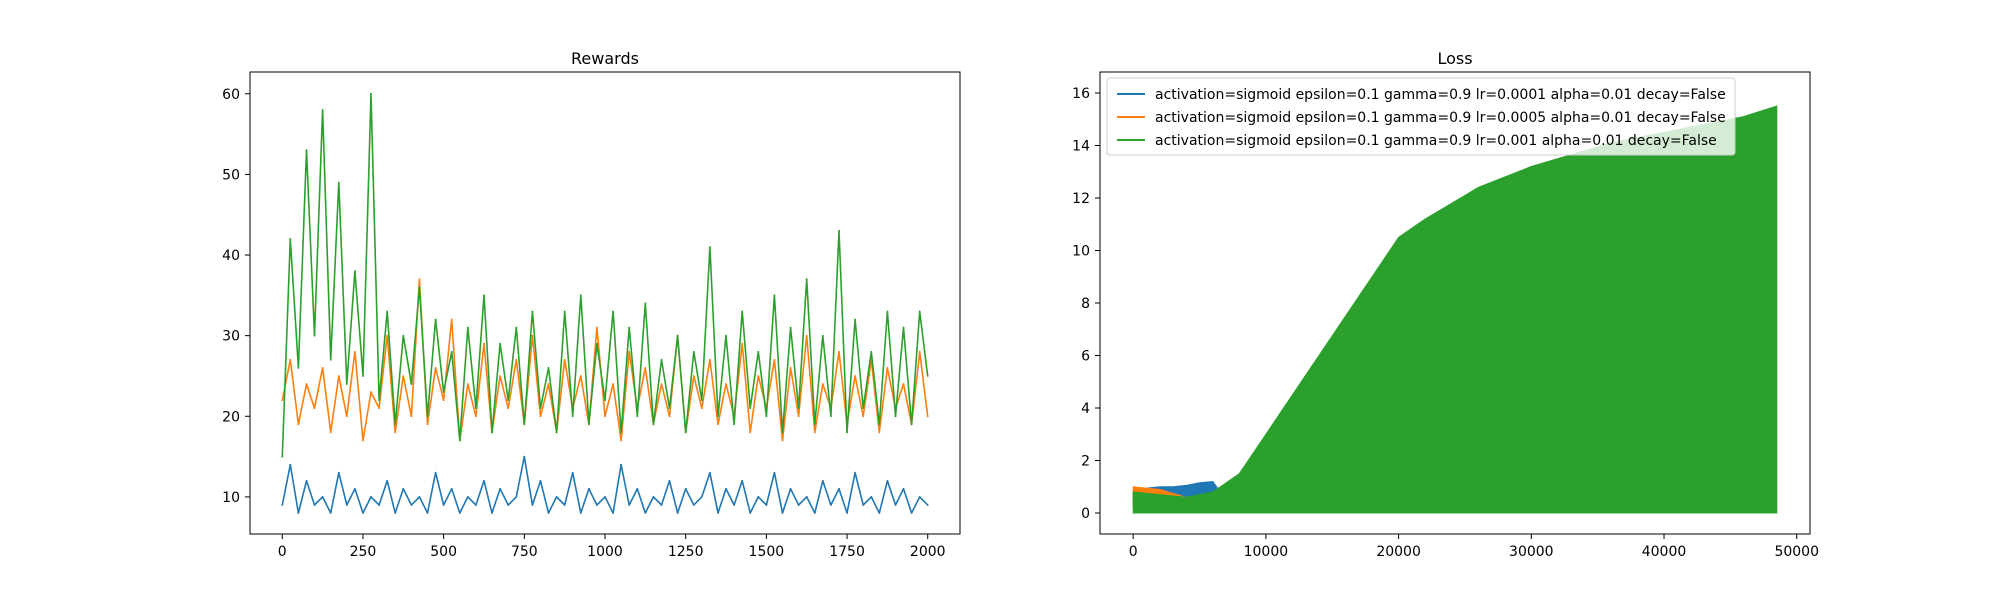 The height and width of the screenshot is (600, 2000). I want to click on rewards-x-tick-label: 2000, so click(928, 552).